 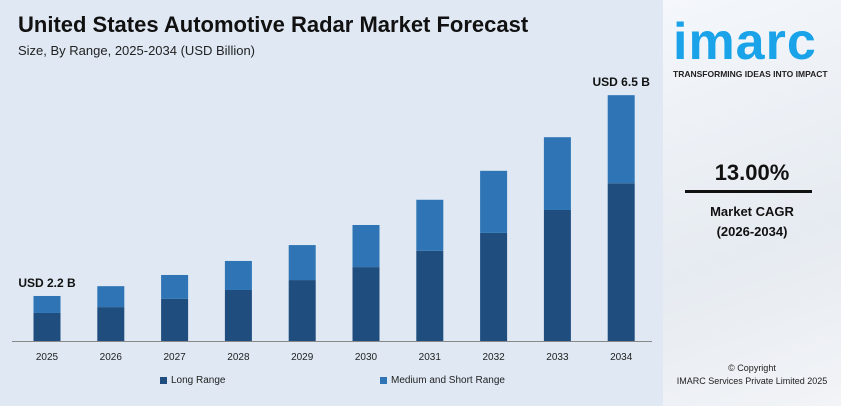 What do you see at coordinates (752, 231) in the screenshot?
I see `cagr-period: (2026-2034)` at bounding box center [752, 231].